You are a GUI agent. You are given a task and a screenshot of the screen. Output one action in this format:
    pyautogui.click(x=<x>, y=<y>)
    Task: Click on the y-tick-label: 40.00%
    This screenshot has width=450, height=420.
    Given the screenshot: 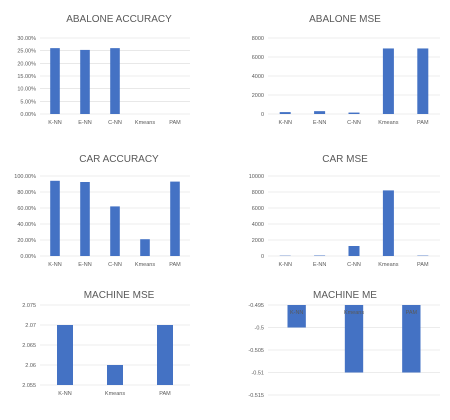 What is the action you would take?
    pyautogui.click(x=26, y=225)
    